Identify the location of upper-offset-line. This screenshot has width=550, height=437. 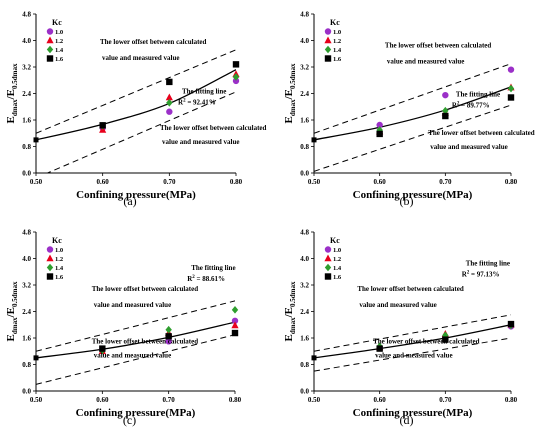
(412, 333).